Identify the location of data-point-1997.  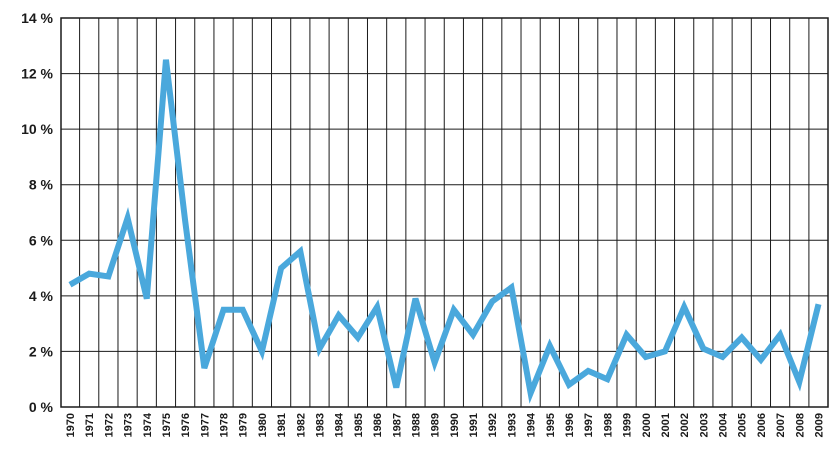
(588, 371).